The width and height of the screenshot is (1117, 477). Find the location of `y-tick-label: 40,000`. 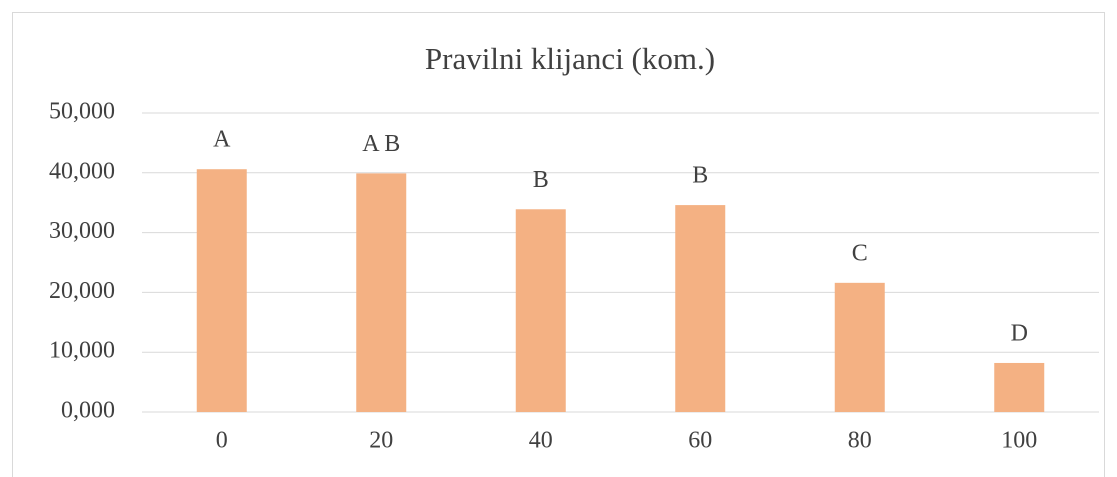

y-tick-label: 40,000 is located at coordinates (82, 171).